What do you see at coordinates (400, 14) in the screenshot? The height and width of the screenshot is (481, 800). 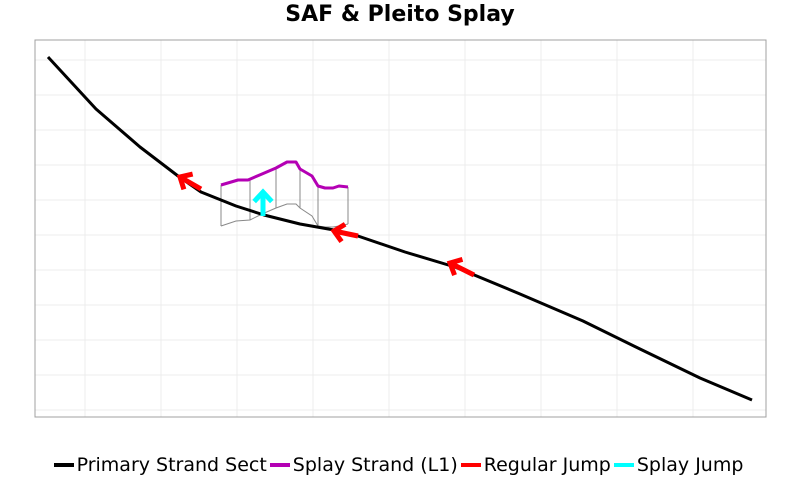 I see `chart-title: SAF & Pleito Splay` at bounding box center [400, 14].